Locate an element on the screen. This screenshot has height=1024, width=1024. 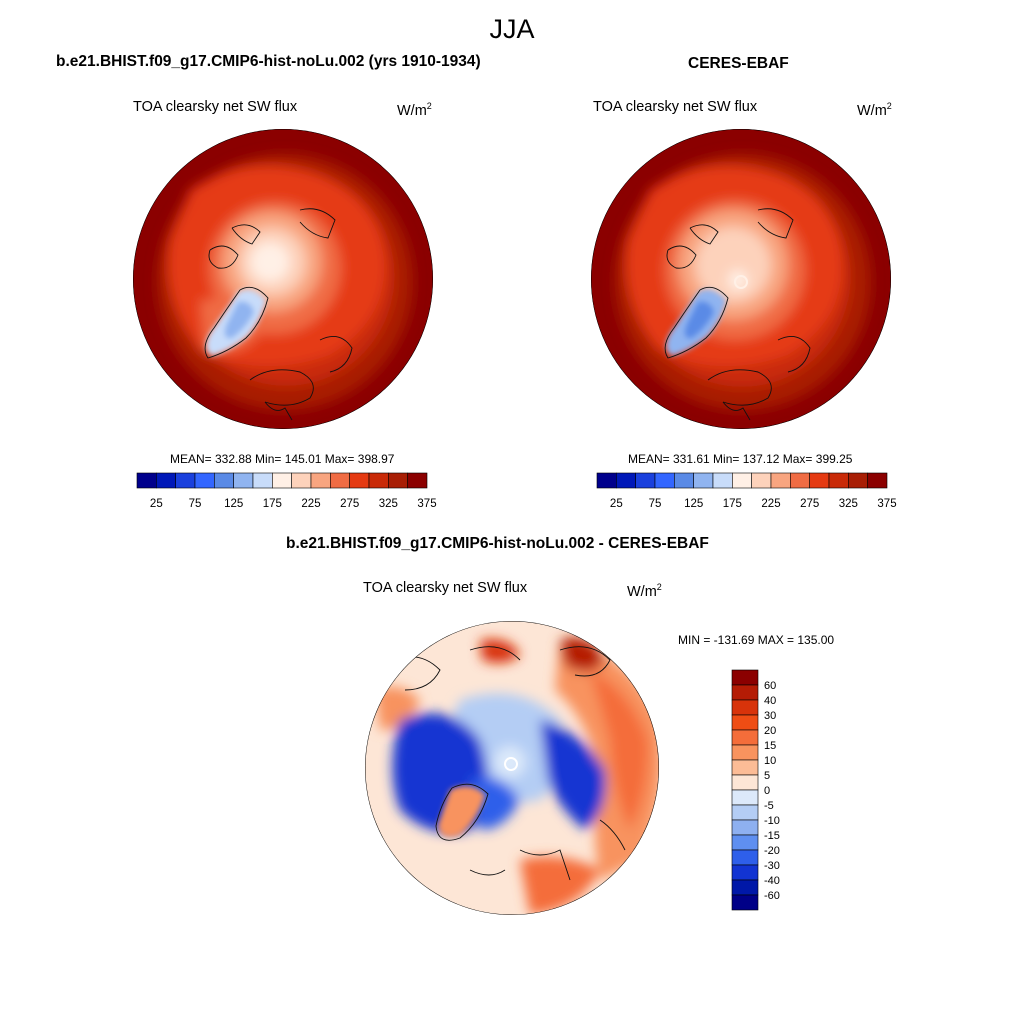
colorbar-label: 40 is located at coordinates (770, 701).